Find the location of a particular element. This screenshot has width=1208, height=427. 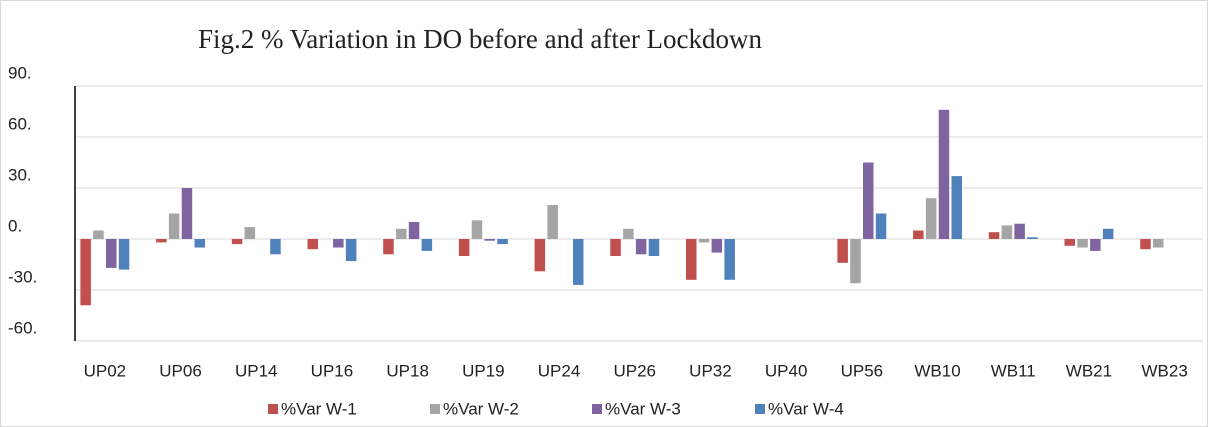

legend-label: %Var W-4 is located at coordinates (806, 408).